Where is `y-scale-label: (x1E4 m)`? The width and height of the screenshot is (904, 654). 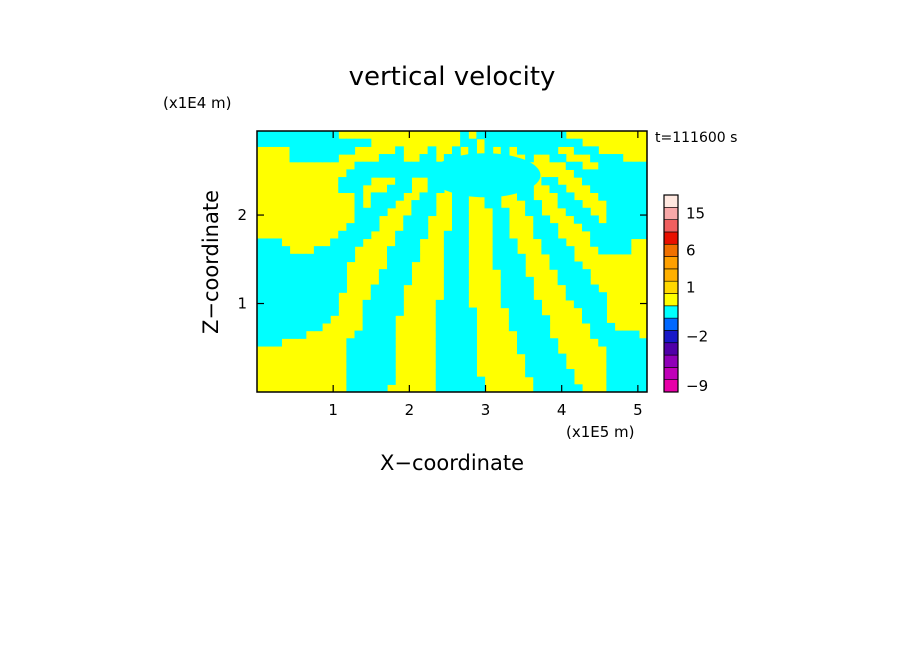 y-scale-label: (x1E4 m) is located at coordinates (197, 103).